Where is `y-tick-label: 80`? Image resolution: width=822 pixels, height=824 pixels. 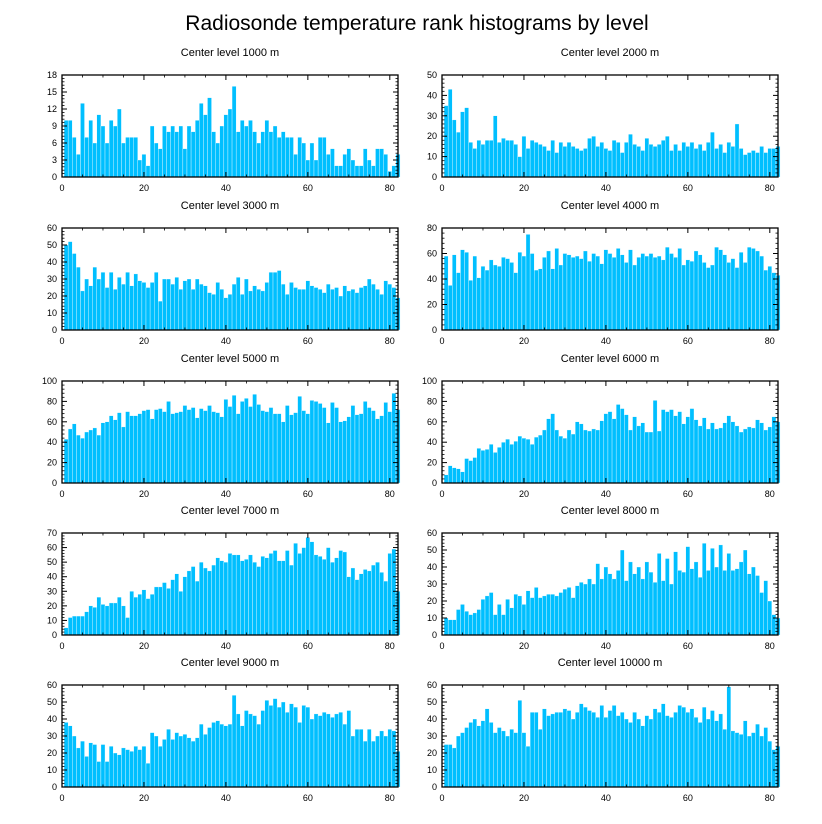
y-tick-label: 80 is located at coordinates (432, 401).